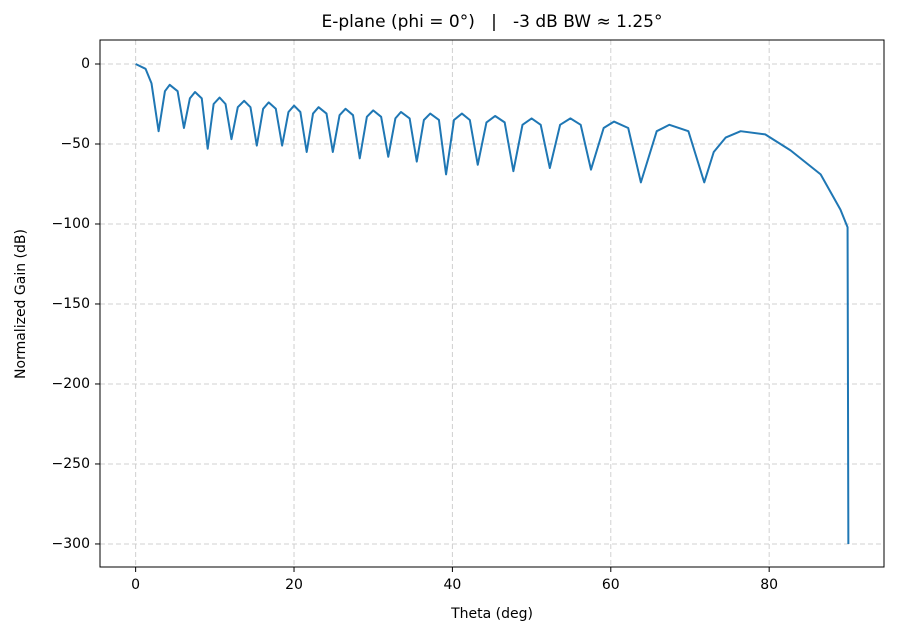  I want to click on y-tick-label: −300, so click(71, 544).